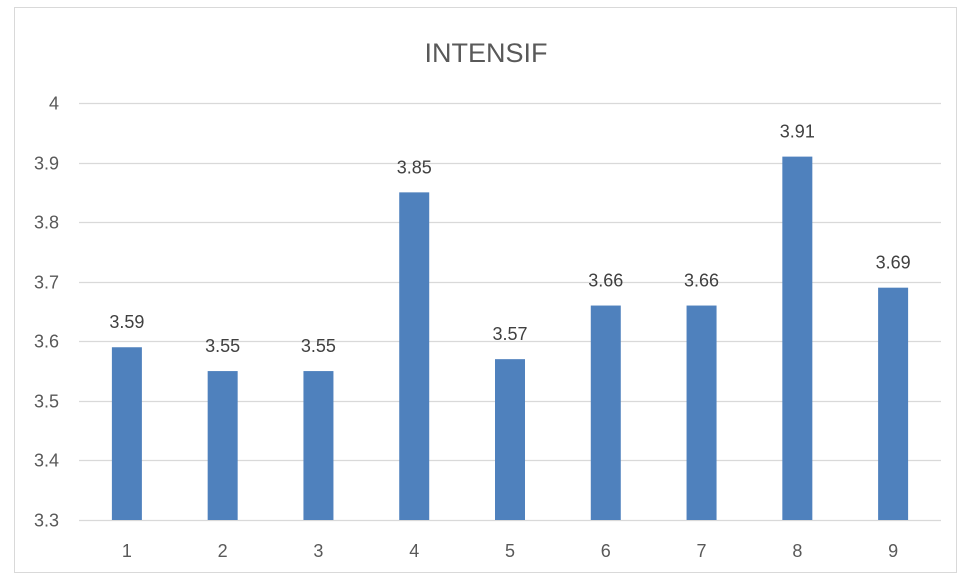 The height and width of the screenshot is (577, 960). What do you see at coordinates (46, 521) in the screenshot?
I see `y-tick-label: 3.3` at bounding box center [46, 521].